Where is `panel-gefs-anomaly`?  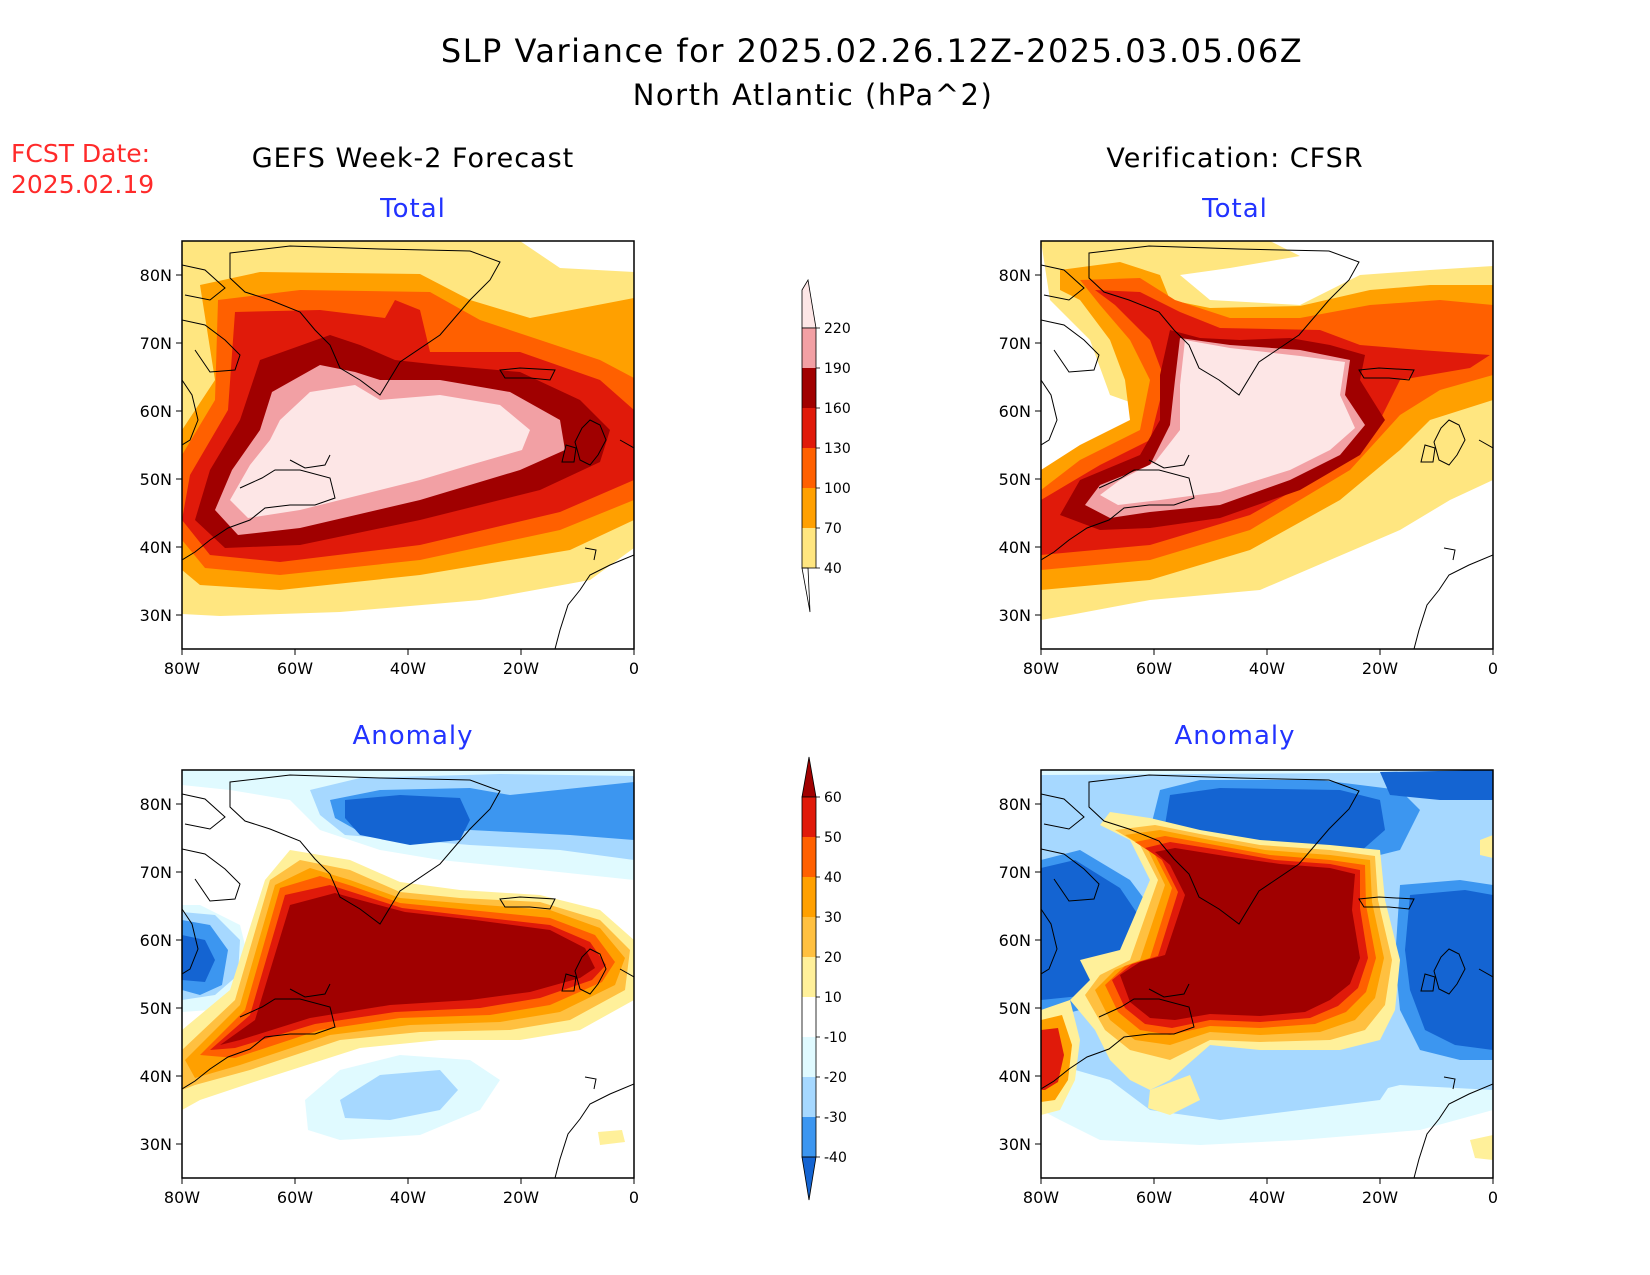
panel-gefs-anomaly is located at coordinates (408, 974).